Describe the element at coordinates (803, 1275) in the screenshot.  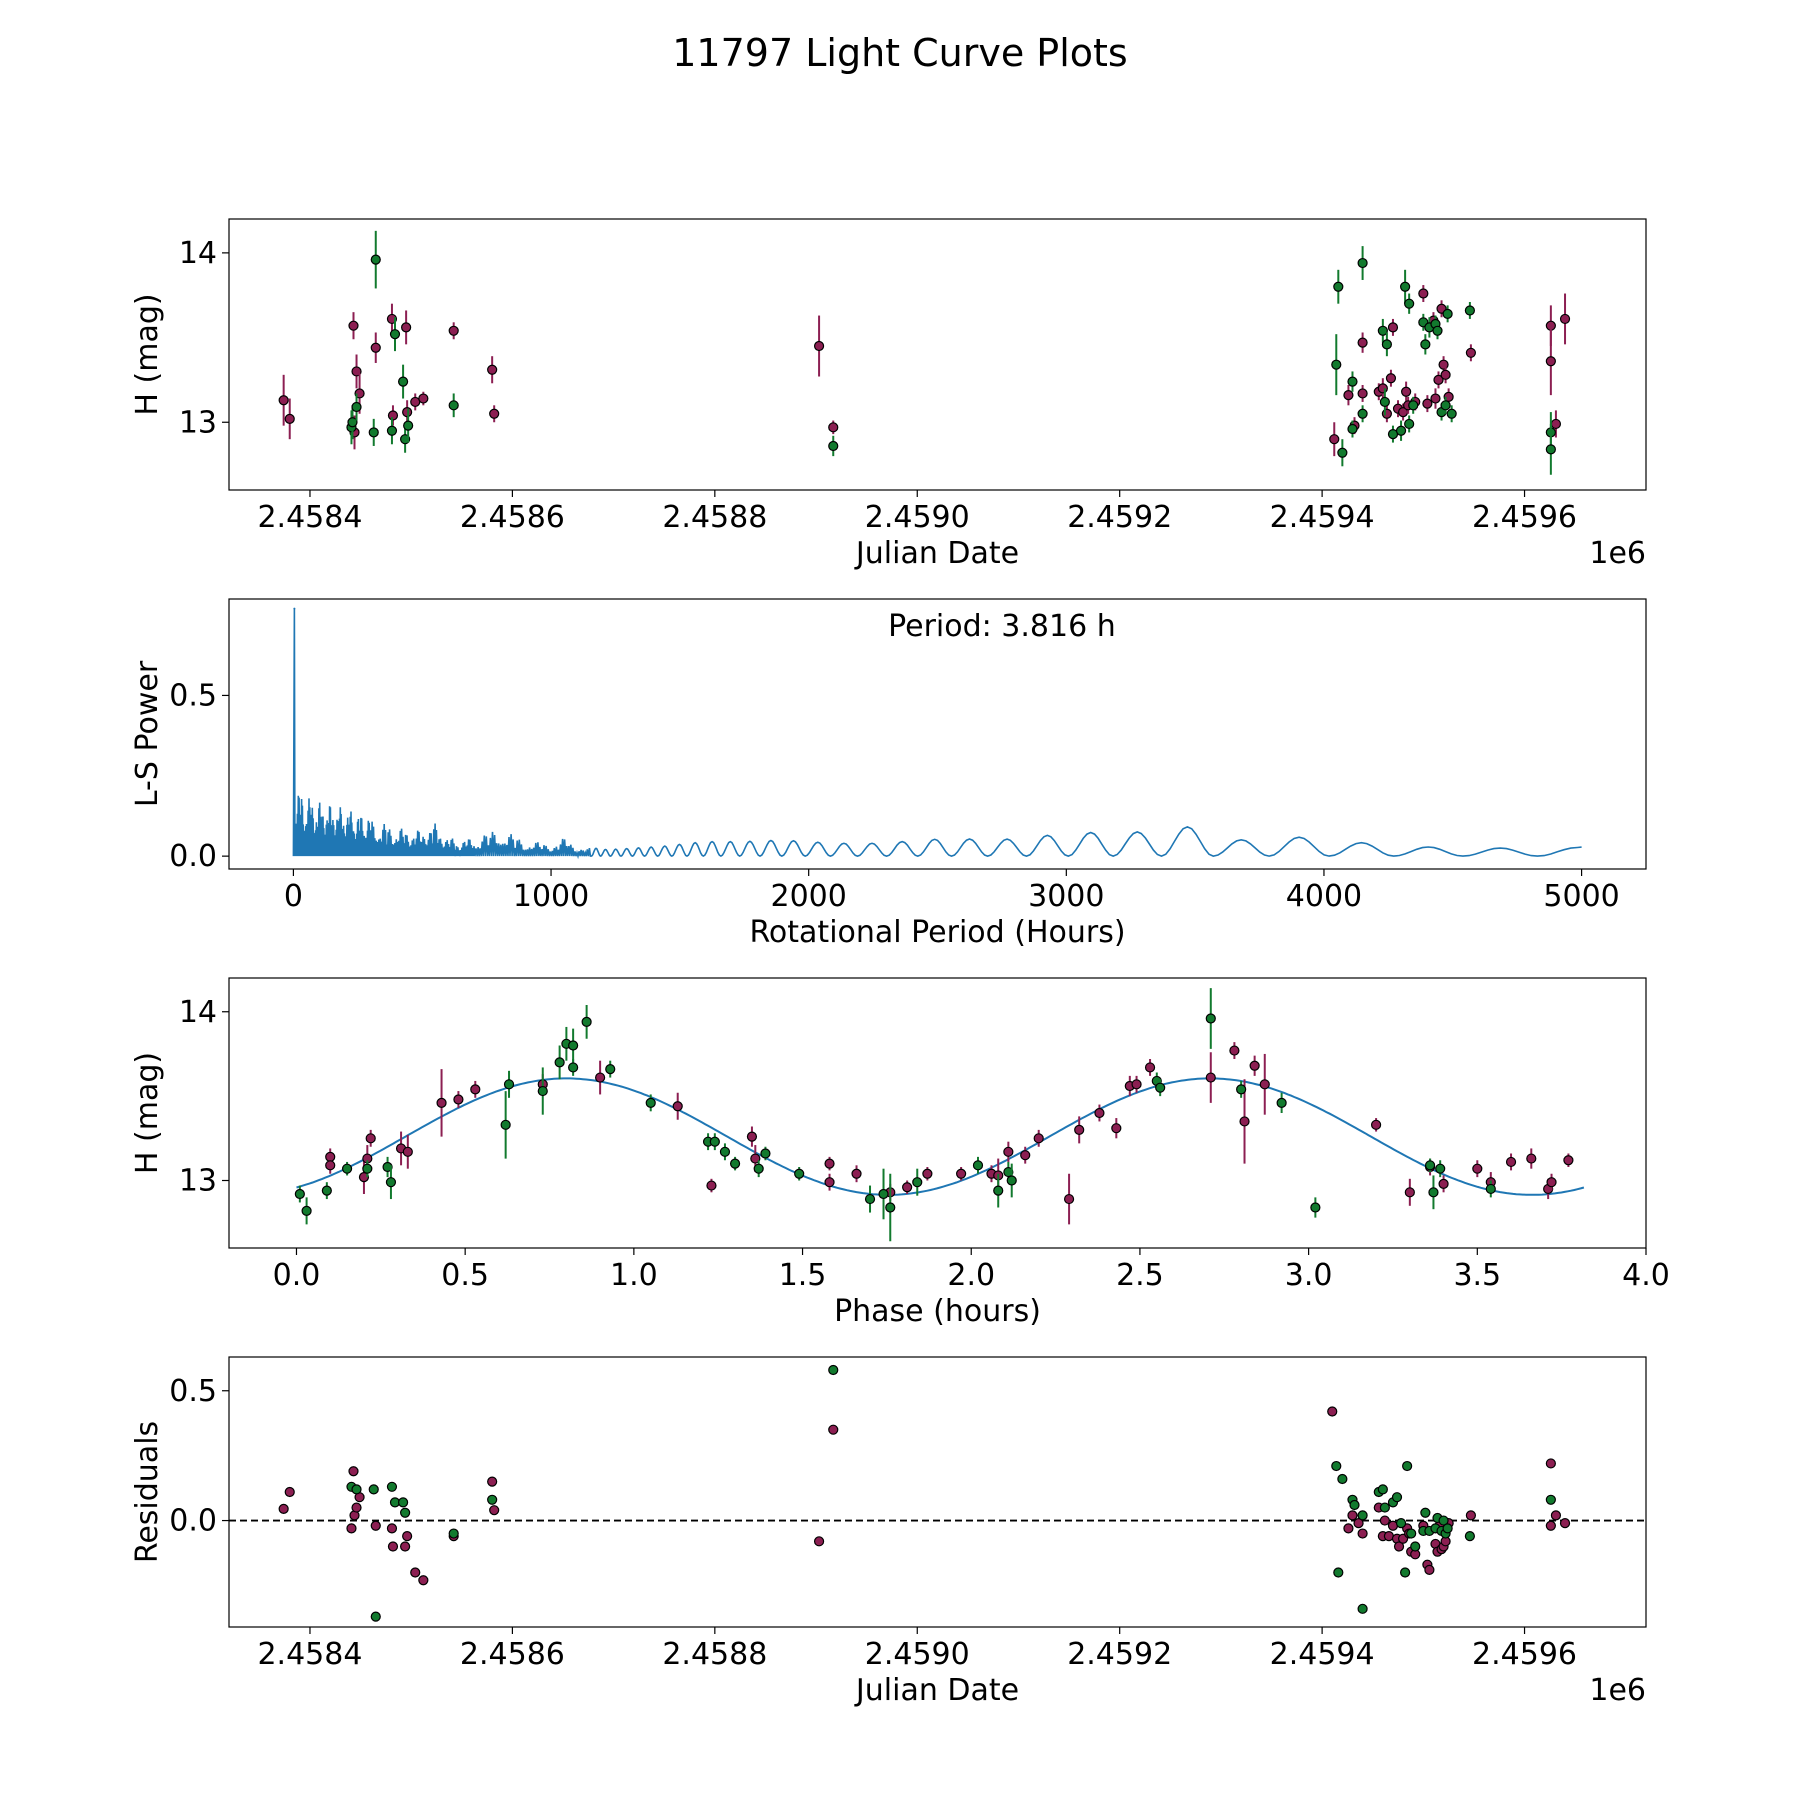
I see `x-tick-label: 1.5` at that location.